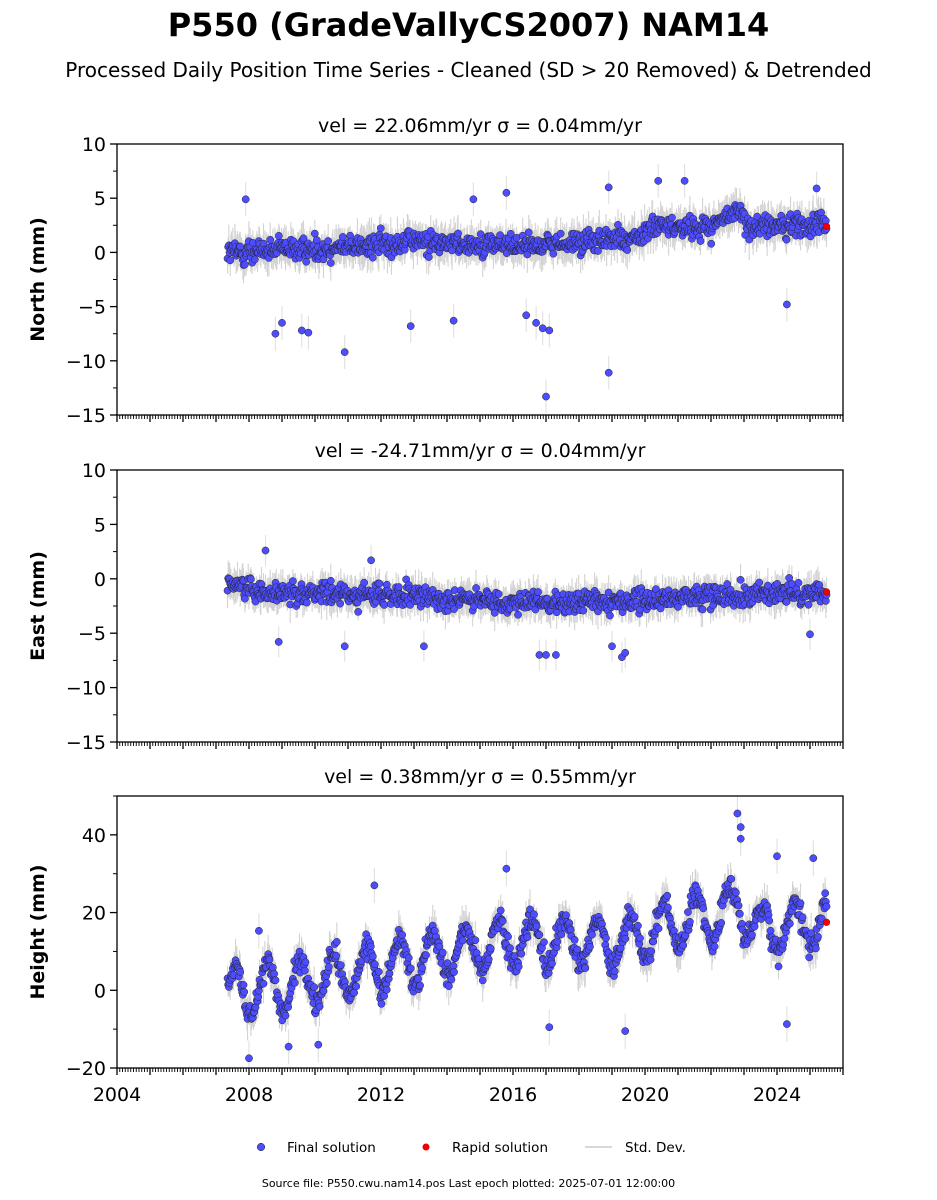 This screenshot has width=937, height=1200. Describe the element at coordinates (480, 777) in the screenshot. I see `panel-title: vel = 0.38mm/yr σ = 0.55mm/yr` at that location.